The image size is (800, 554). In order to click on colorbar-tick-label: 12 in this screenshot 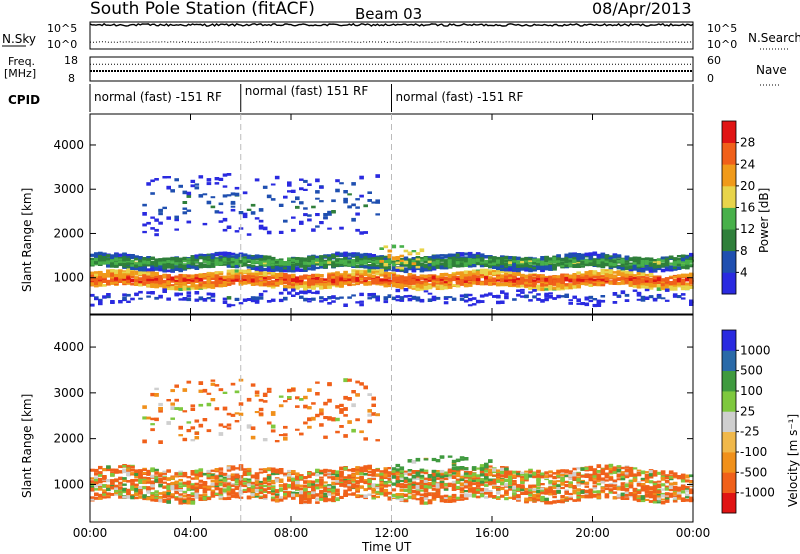, I will do `click(747, 229)`.